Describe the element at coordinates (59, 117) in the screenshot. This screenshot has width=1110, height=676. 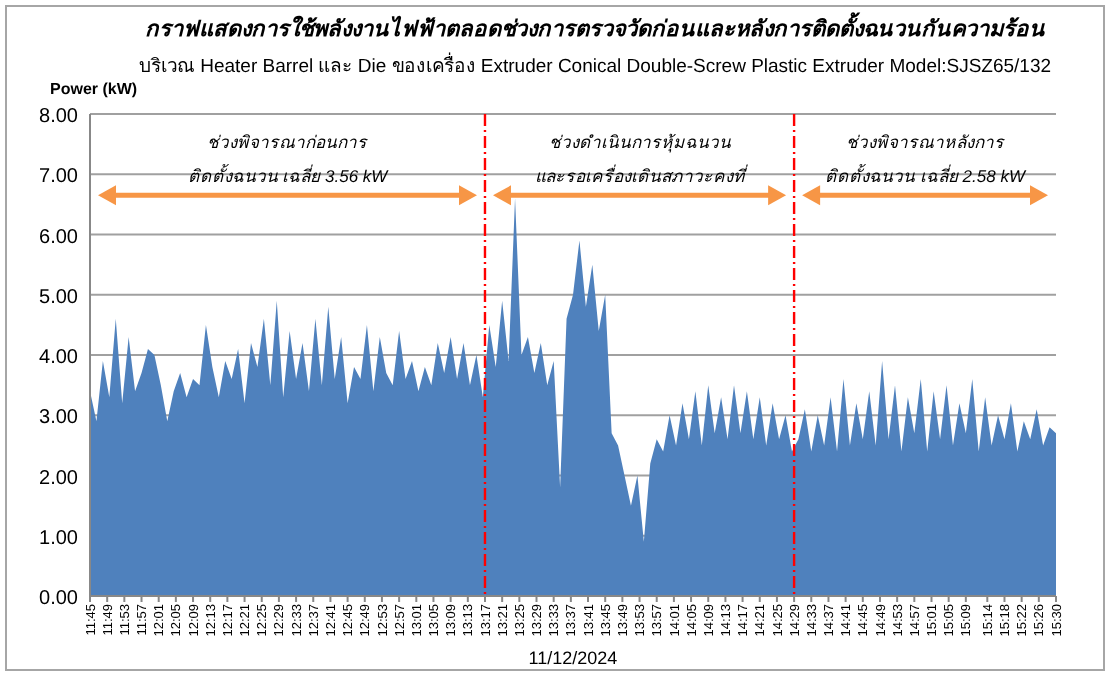
I see `y-tick-label: 8.00` at that location.